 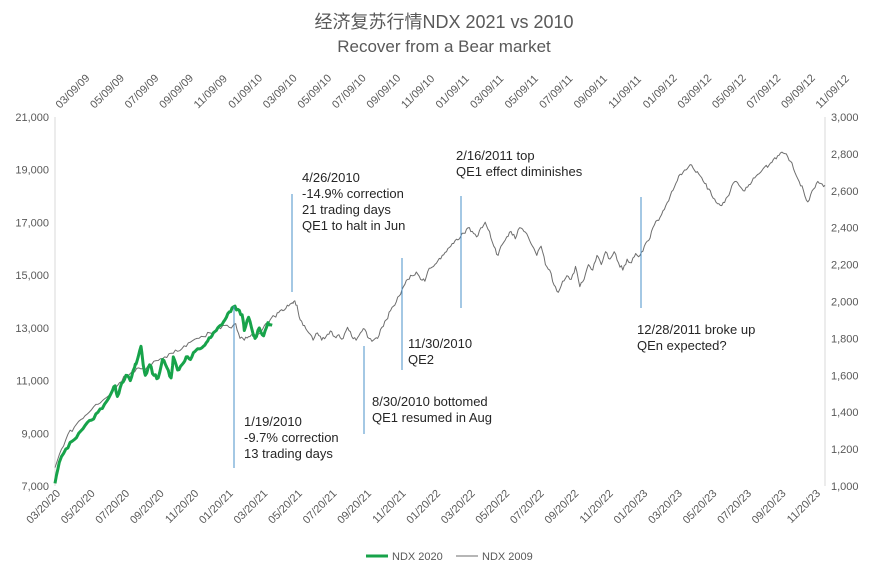 What do you see at coordinates (682, 345) in the screenshot?
I see `annotation-line: QEn expected?` at bounding box center [682, 345].